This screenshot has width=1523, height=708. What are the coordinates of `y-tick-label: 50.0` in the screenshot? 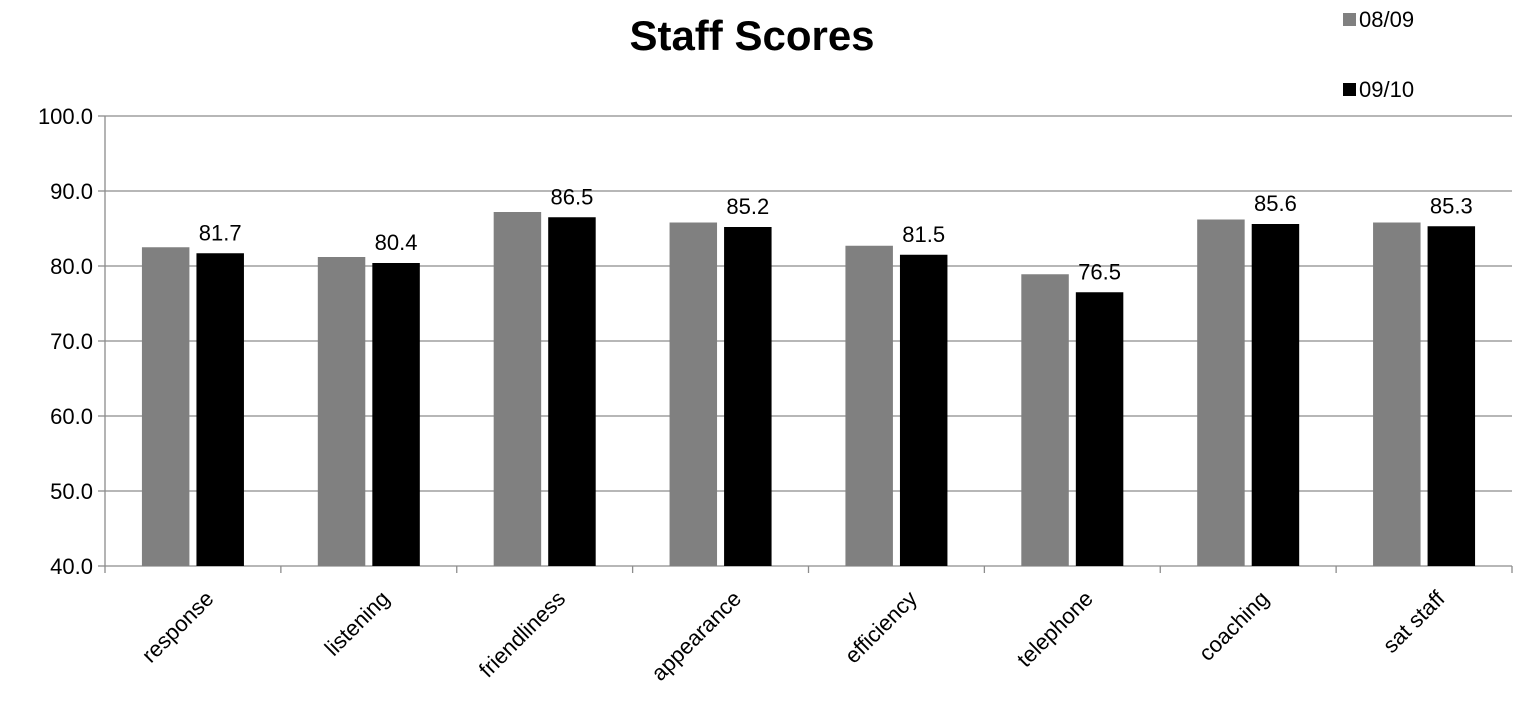 It's located at (71, 491).